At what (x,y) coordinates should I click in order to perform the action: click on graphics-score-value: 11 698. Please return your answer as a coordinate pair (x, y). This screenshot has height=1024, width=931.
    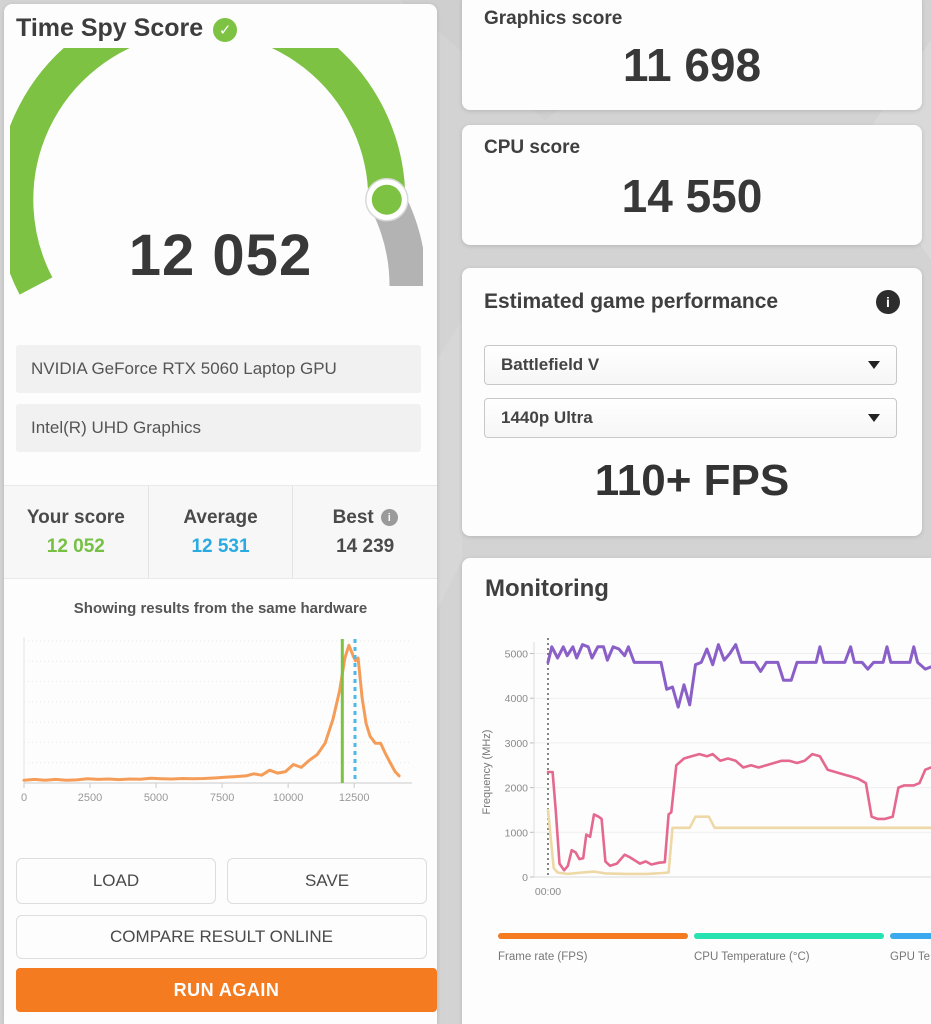
    Looking at the image, I should click on (692, 65).